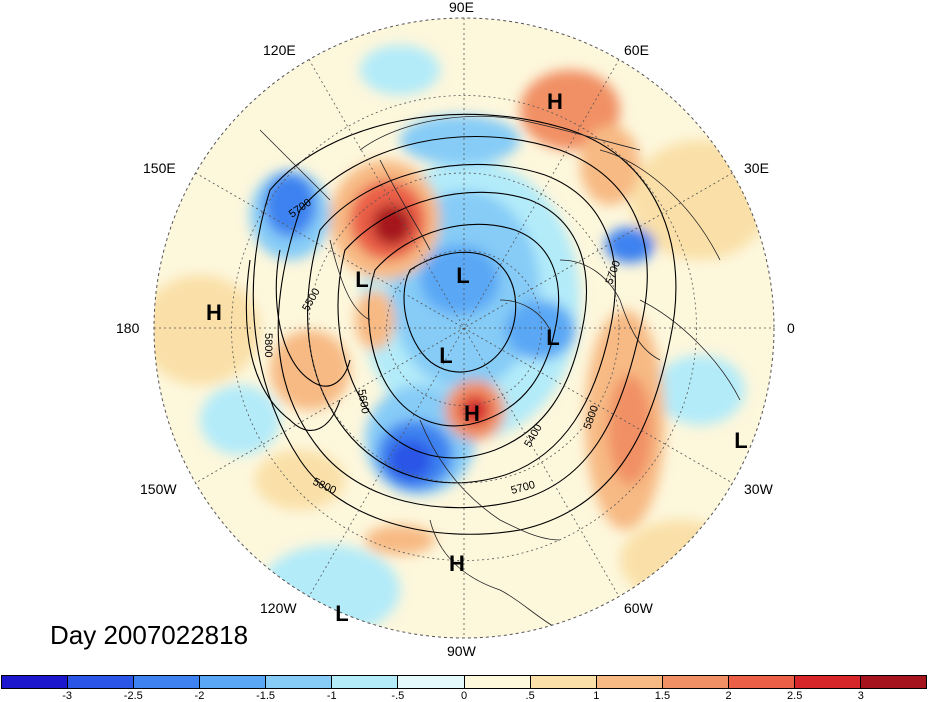 Image resolution: width=928 pixels, height=702 pixels. I want to click on lon-label-150e: 150E, so click(159, 168).